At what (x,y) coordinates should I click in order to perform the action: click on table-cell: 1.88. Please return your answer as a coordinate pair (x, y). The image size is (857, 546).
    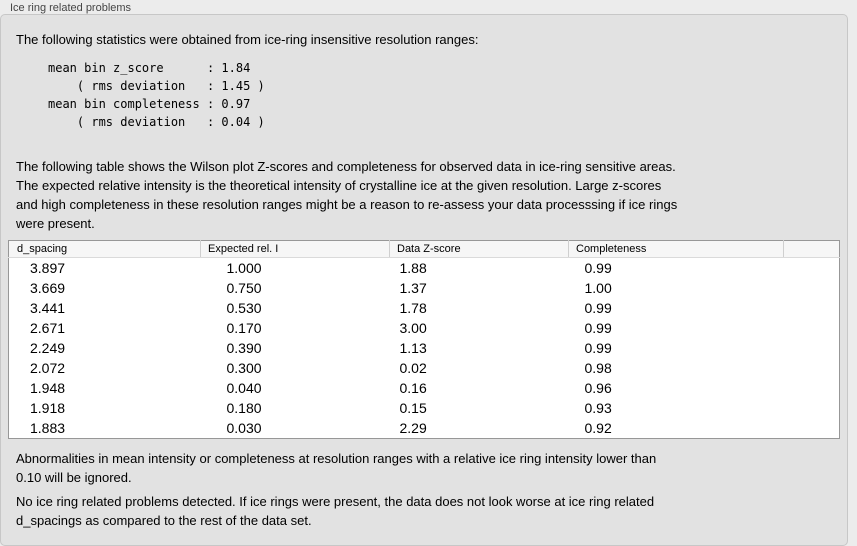
    Looking at the image, I should click on (413, 268).